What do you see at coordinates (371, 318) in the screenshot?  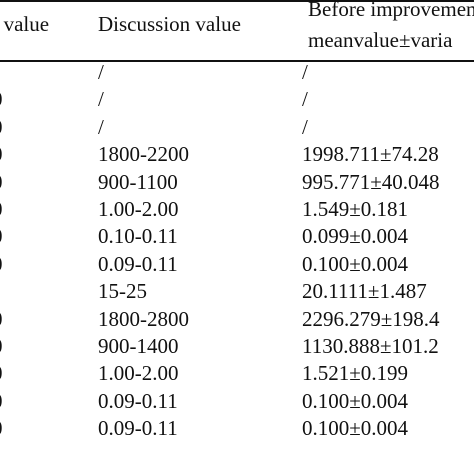 I see `cell-before-improvement: 2296.279±198.4` at bounding box center [371, 318].